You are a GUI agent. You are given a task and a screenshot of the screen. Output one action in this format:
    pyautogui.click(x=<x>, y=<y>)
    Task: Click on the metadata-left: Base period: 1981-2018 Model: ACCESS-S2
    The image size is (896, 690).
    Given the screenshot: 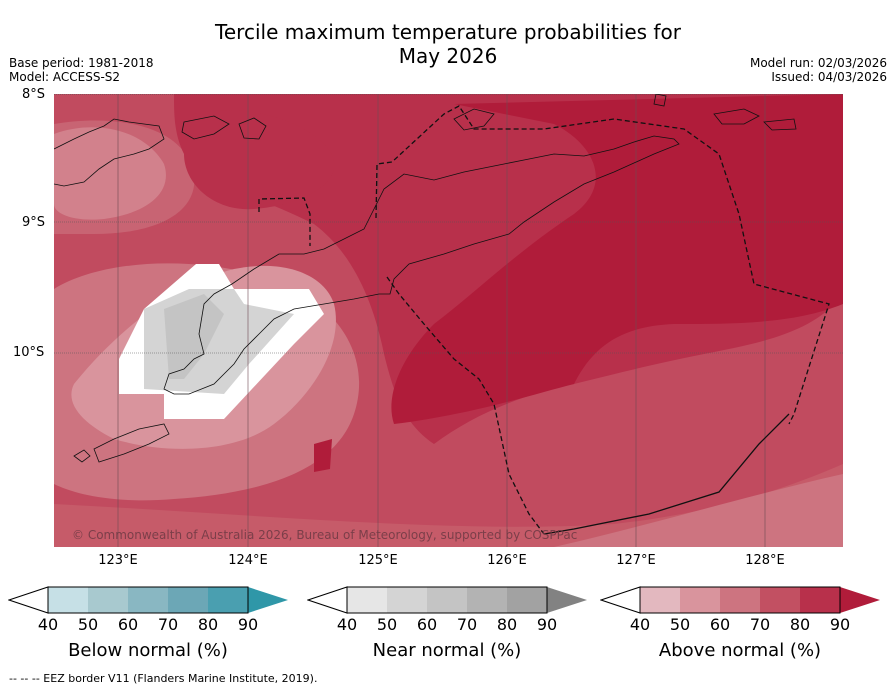 What is the action you would take?
    pyautogui.click(x=81, y=70)
    